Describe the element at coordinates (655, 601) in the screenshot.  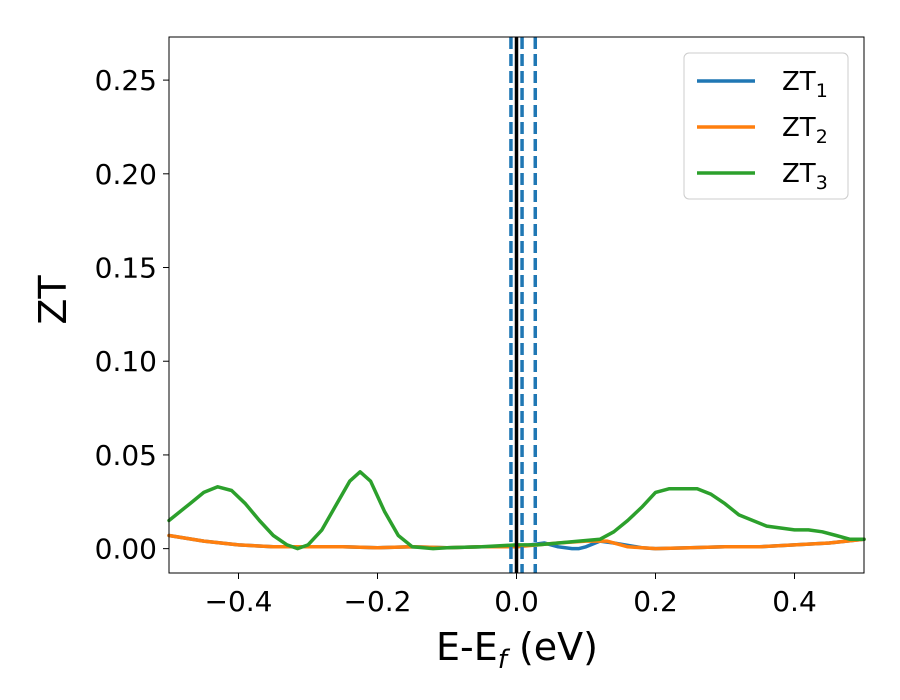
I see `x-tick-label: 0.2` at that location.